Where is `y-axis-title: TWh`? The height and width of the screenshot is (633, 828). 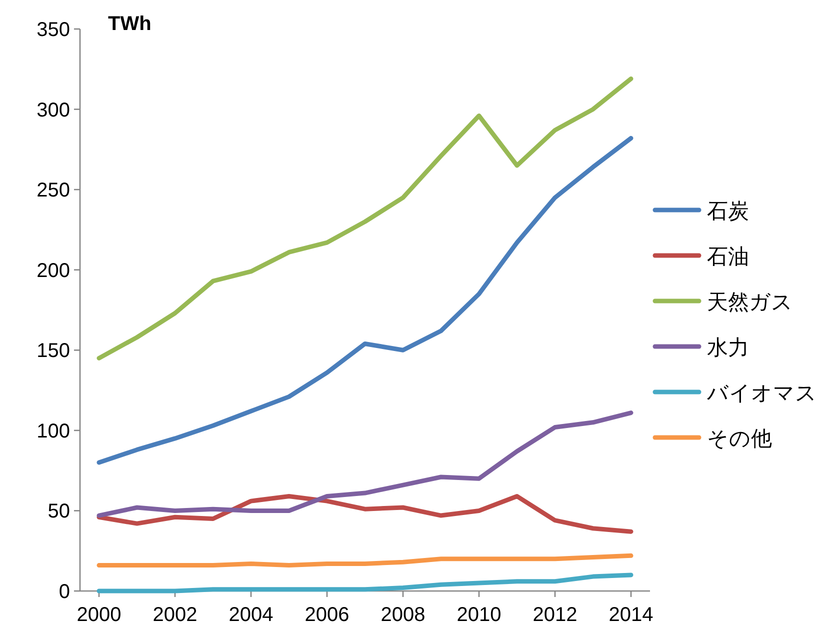
y-axis-title: TWh is located at coordinates (130, 24).